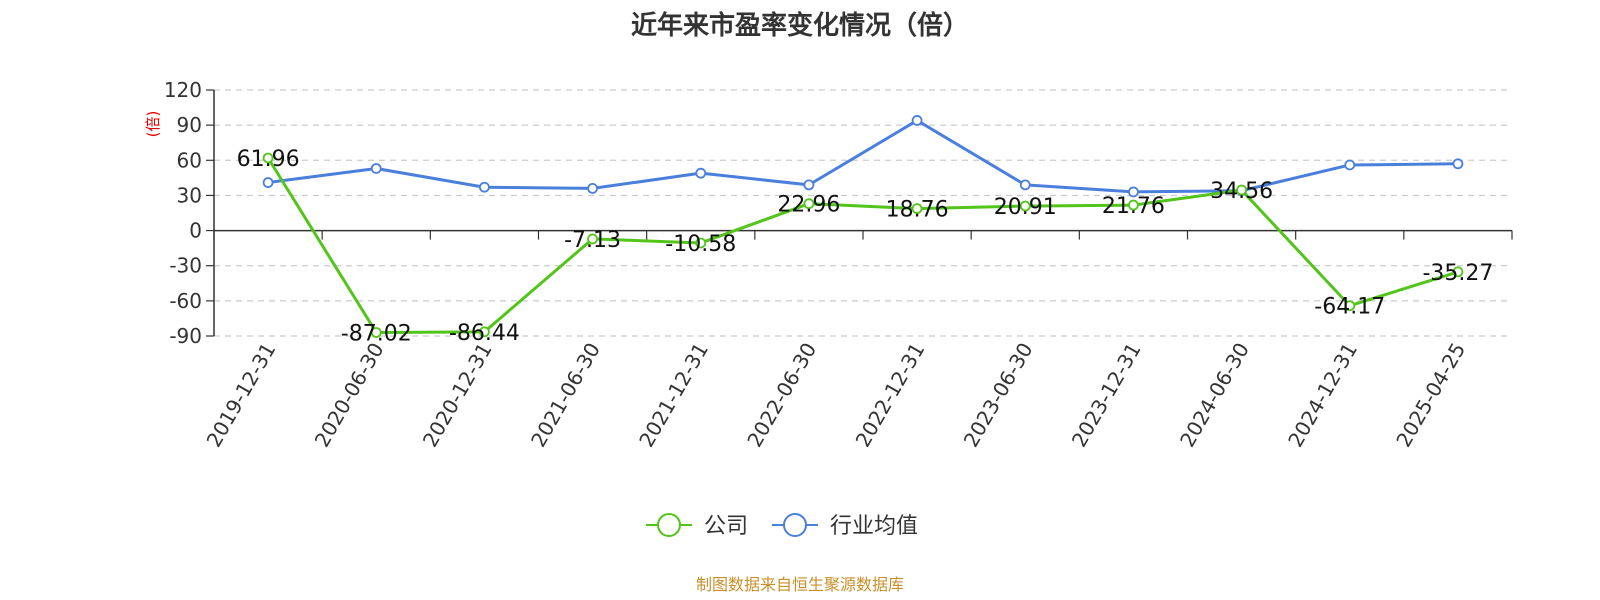 The height and width of the screenshot is (600, 1600). What do you see at coordinates (1106, 395) in the screenshot?
I see `x-tick-label: 2023-12-31` at bounding box center [1106, 395].